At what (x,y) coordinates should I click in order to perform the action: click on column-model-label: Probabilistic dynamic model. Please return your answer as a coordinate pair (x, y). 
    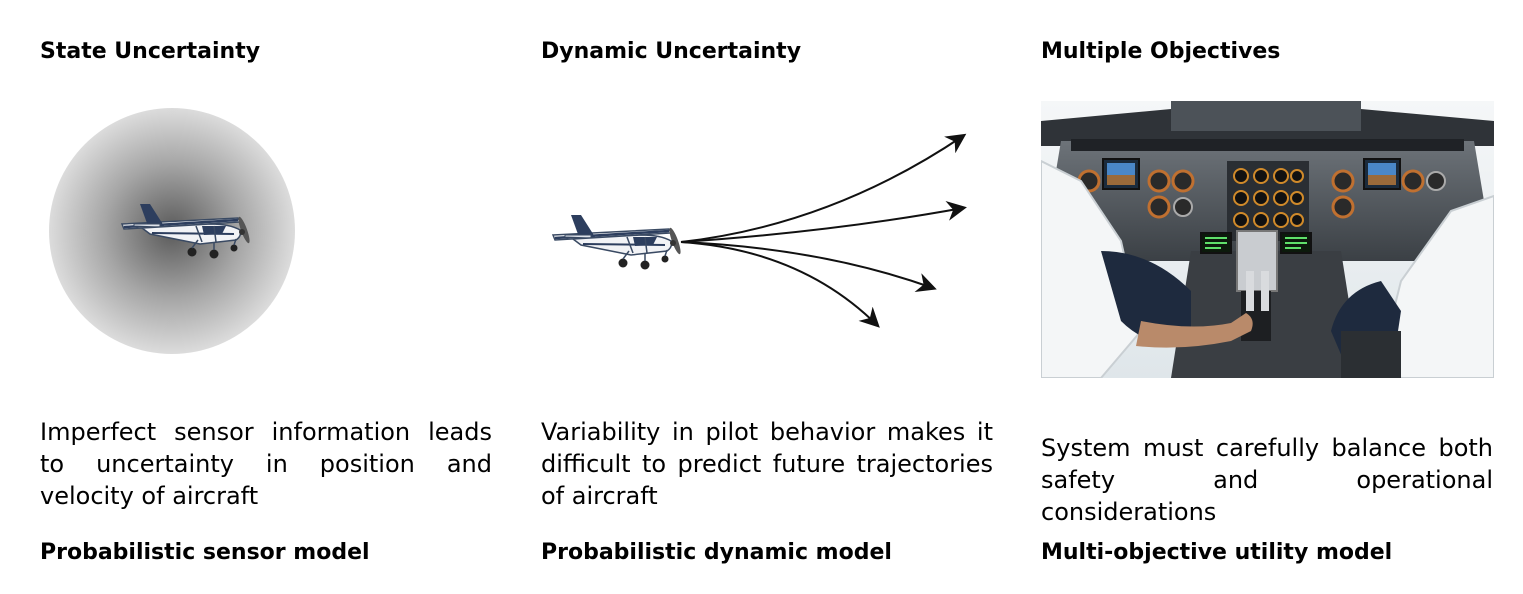
    Looking at the image, I should click on (716, 552).